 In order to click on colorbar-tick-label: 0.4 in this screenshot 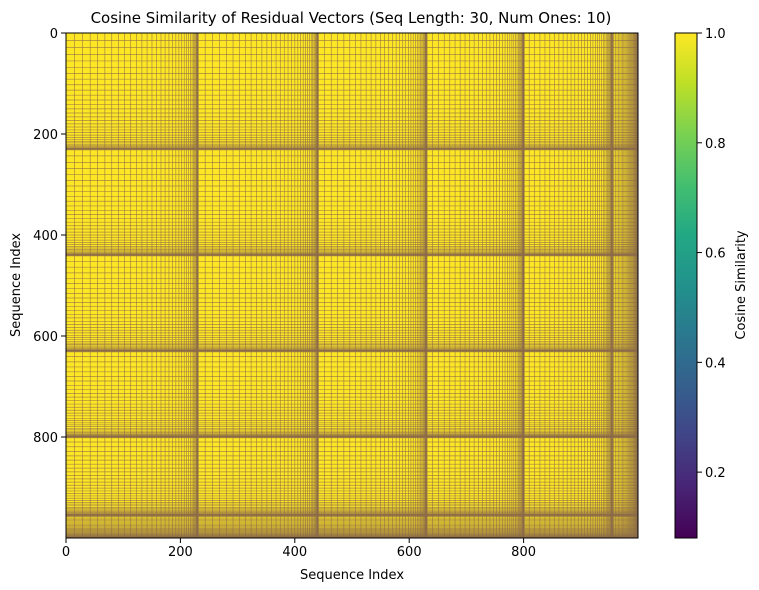, I will do `click(715, 363)`.